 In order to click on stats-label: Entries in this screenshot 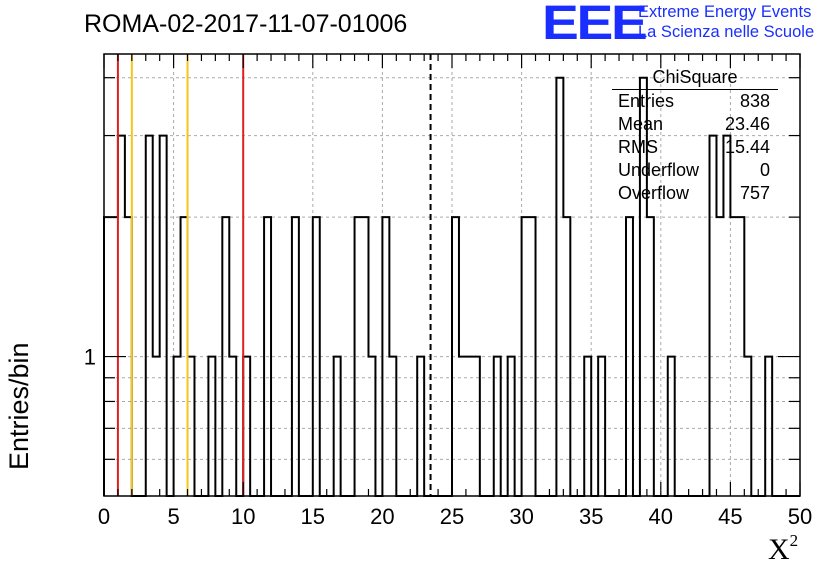, I will do `click(646, 101)`.